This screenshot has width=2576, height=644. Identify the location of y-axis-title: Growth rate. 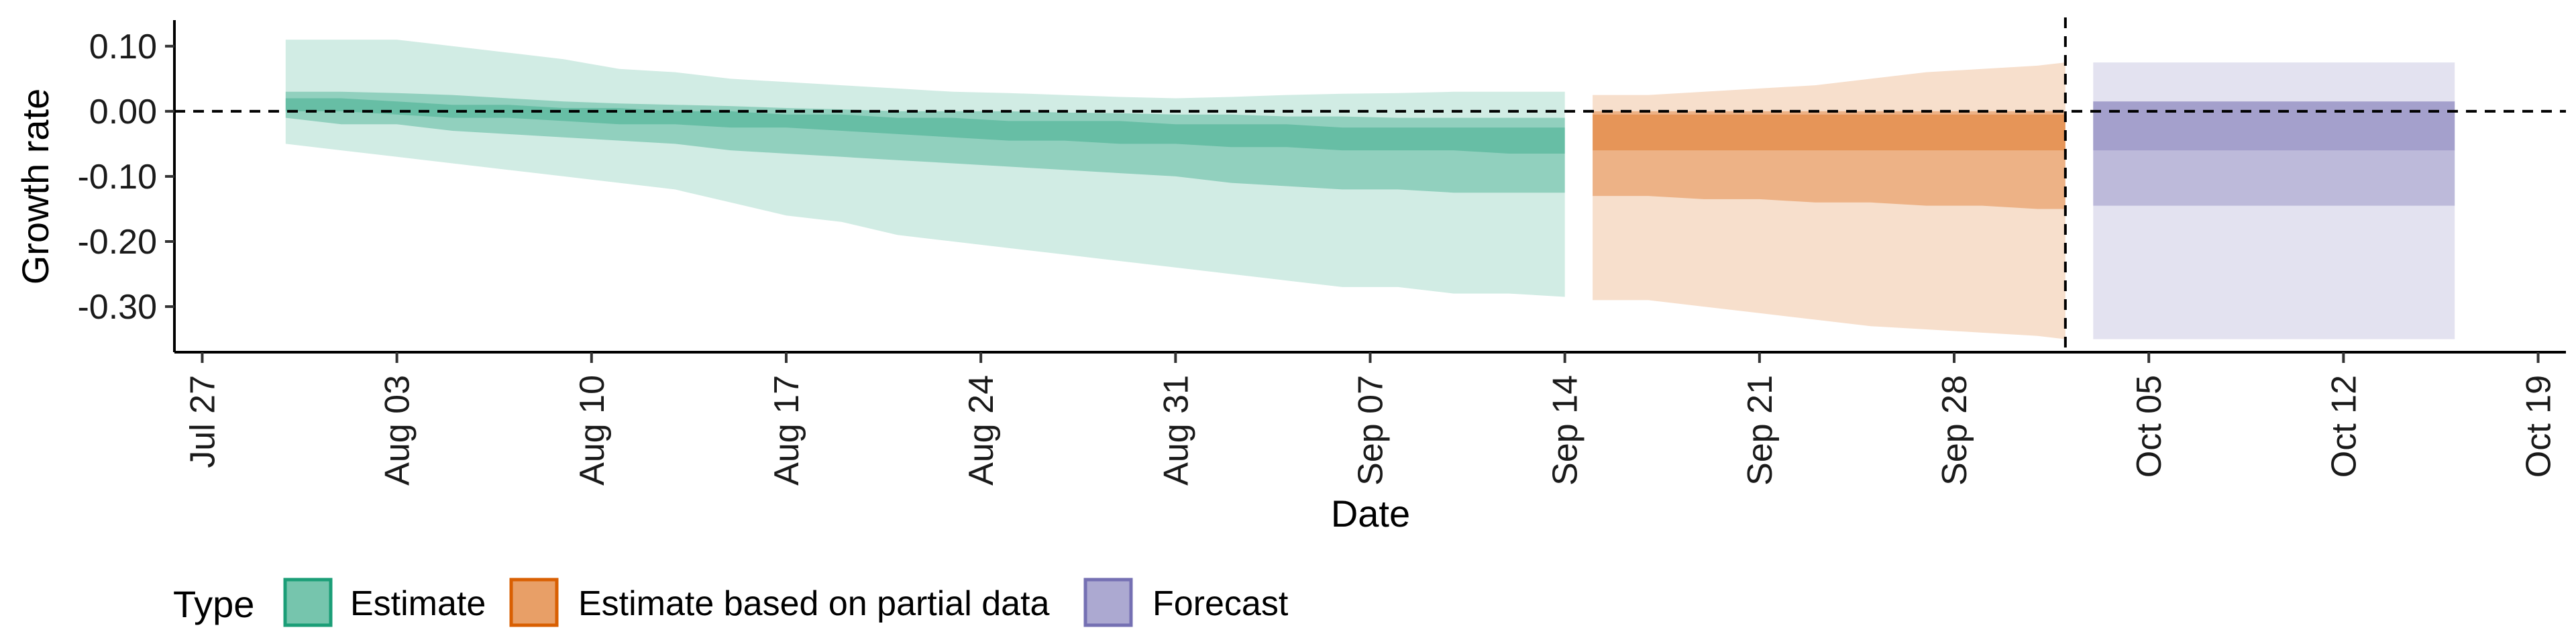
(35, 187).